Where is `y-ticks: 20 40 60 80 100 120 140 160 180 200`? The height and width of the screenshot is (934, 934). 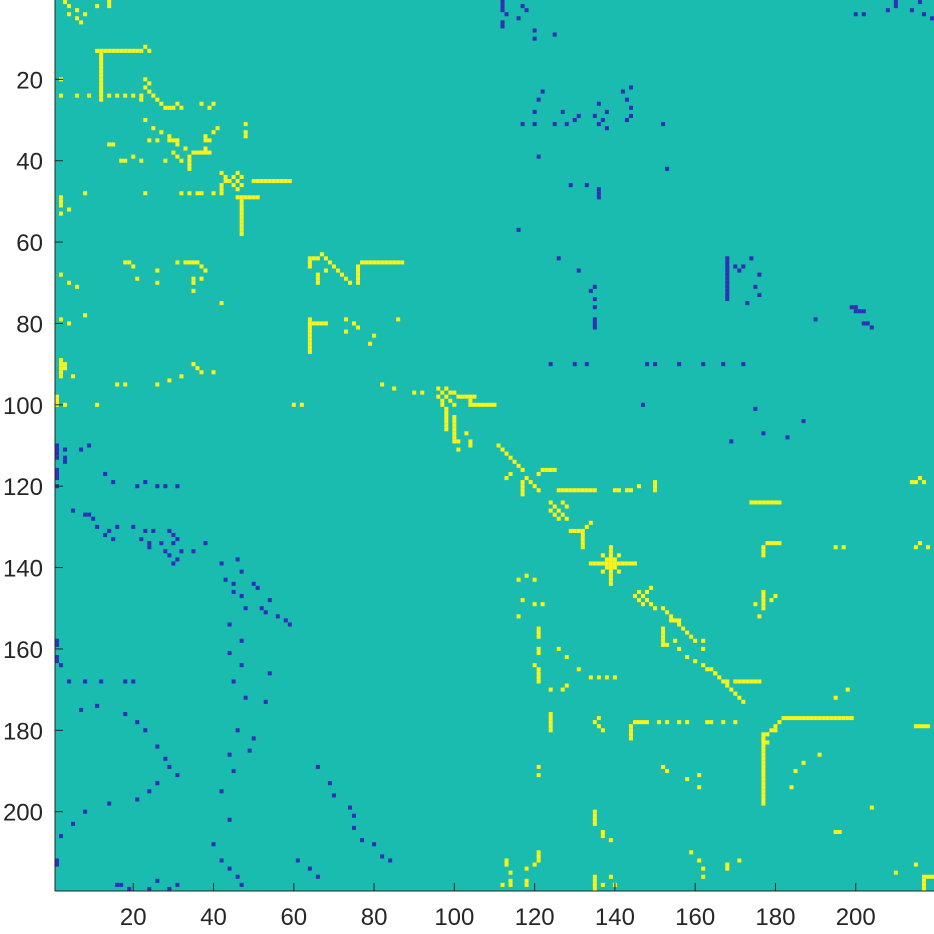 y-ticks: 20 40 60 80 100 120 140 160 180 200 is located at coordinates (33, 447).